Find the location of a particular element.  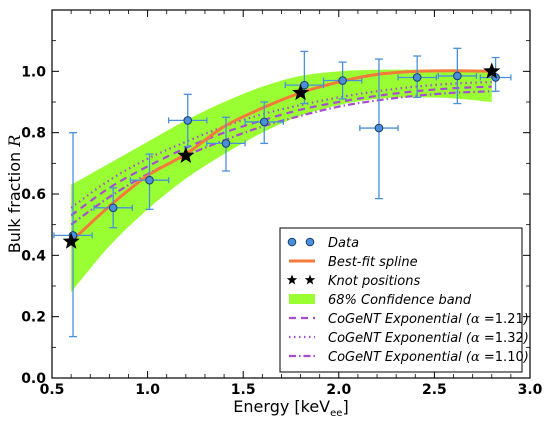

legend-label: Knot positions is located at coordinates (374, 281).